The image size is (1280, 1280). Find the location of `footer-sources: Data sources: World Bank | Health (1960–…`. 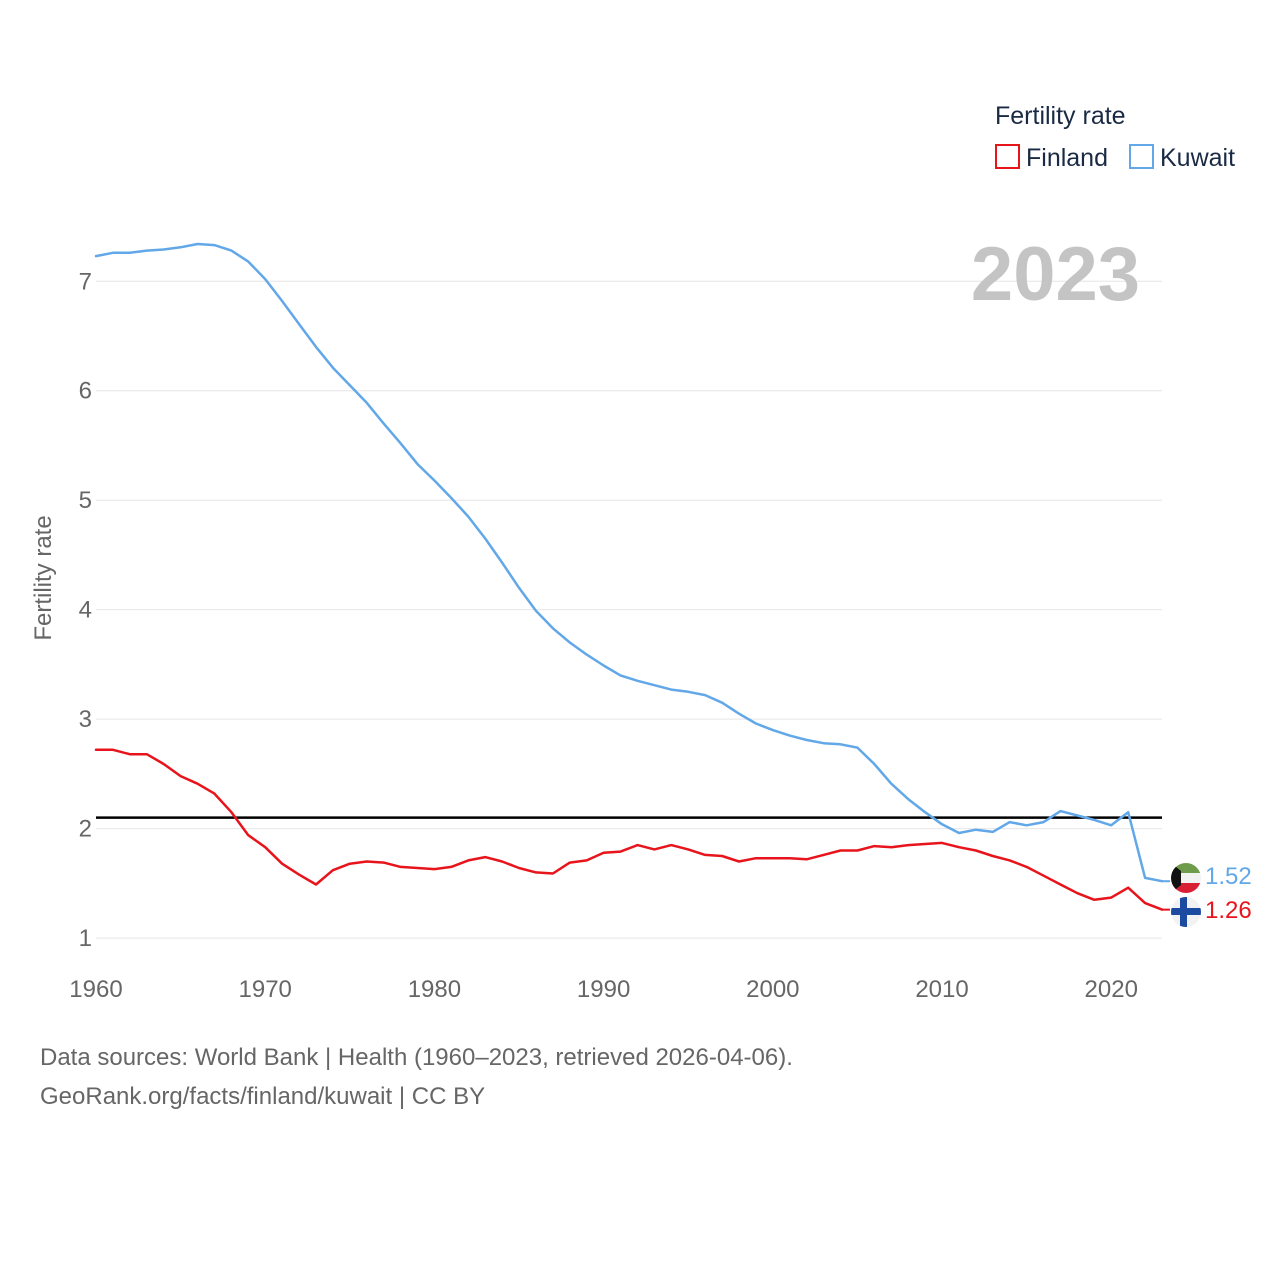

footer-sources: Data sources: World Bank | Health (1960–… is located at coordinates (416, 1057).